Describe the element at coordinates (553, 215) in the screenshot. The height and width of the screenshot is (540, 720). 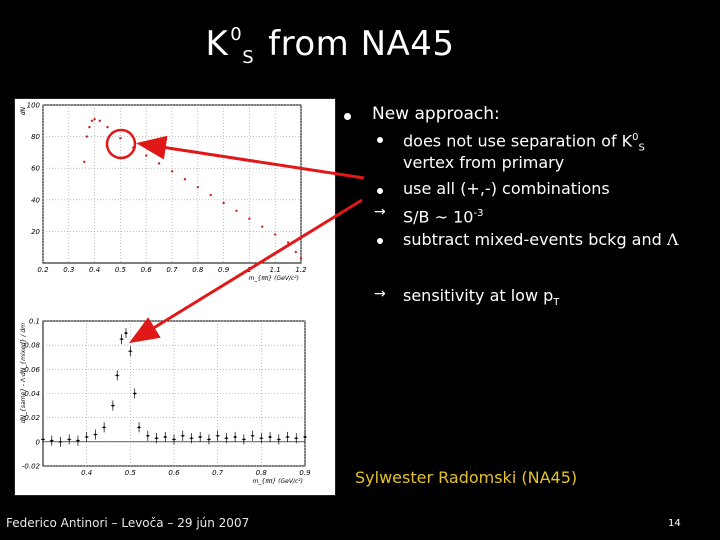
I see `sub-bullet-3: S/B ~ 10-3` at that location.